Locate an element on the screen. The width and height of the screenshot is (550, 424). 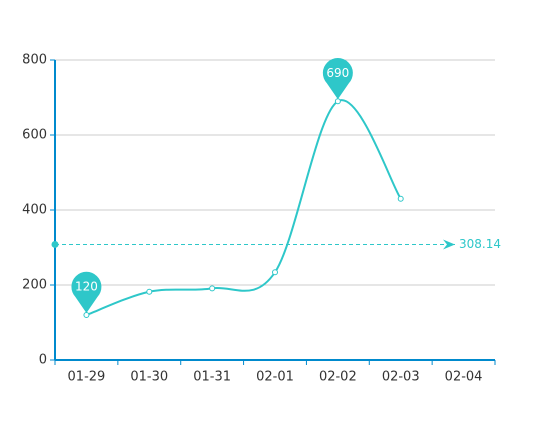
mark-line-arrow is located at coordinates (449, 244).